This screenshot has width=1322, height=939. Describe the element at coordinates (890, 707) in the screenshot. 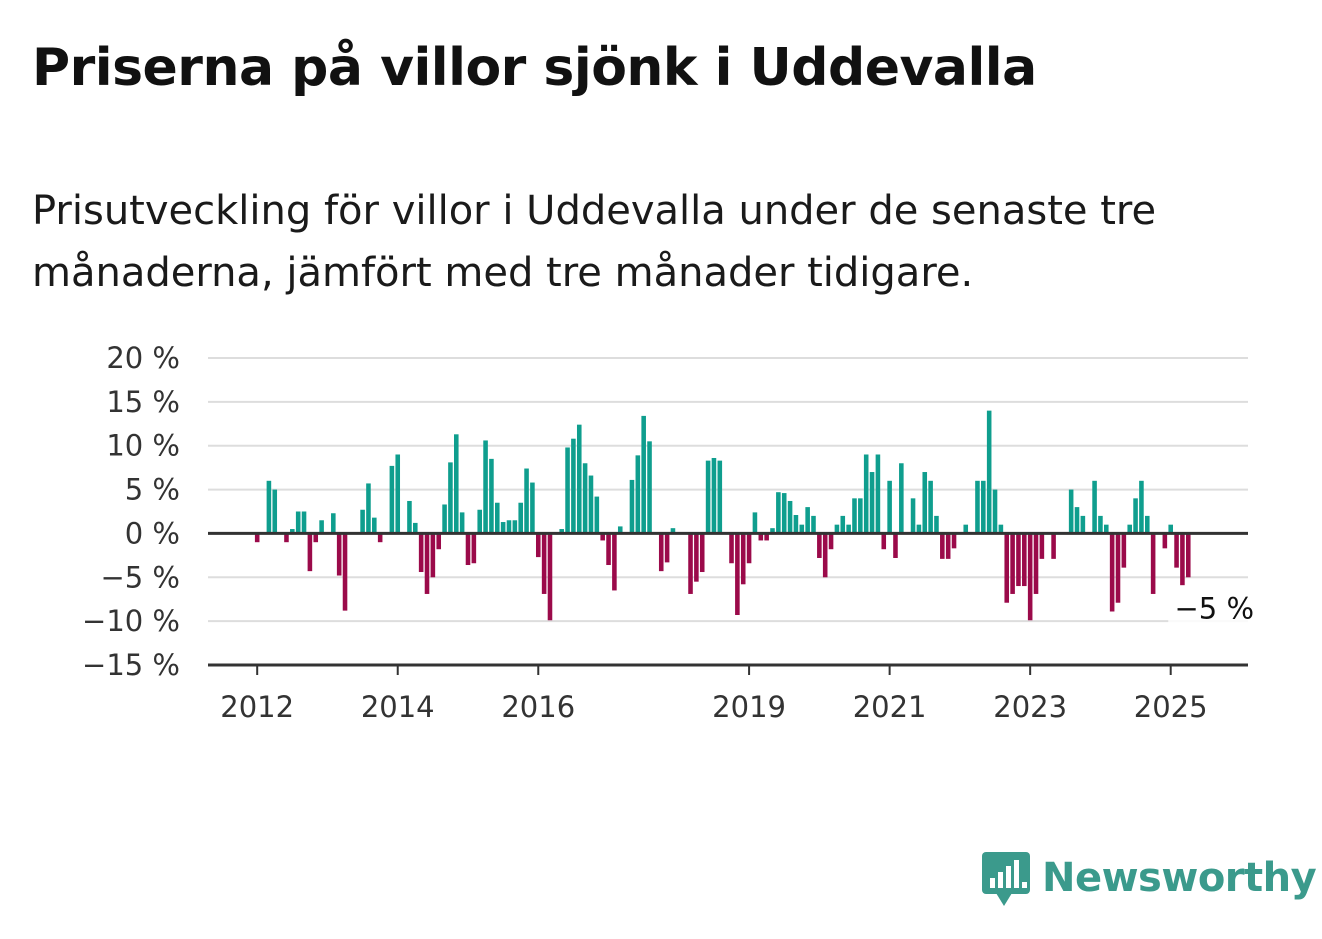

I see `x-tick-label: 2021` at that location.